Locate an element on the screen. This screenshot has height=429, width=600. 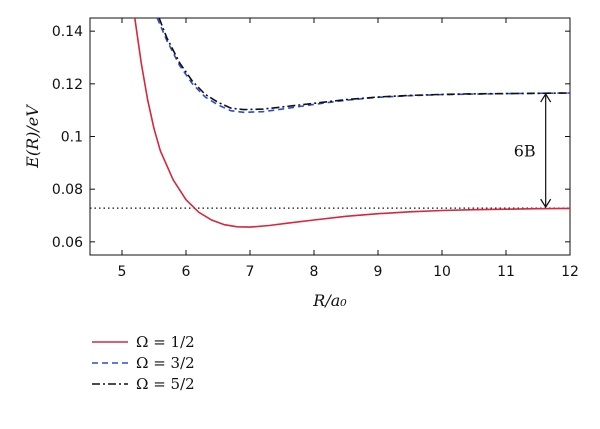
legend: Ω = 1/2 Ω = 3/2 Ω = 5/2 is located at coordinates (143, 363).